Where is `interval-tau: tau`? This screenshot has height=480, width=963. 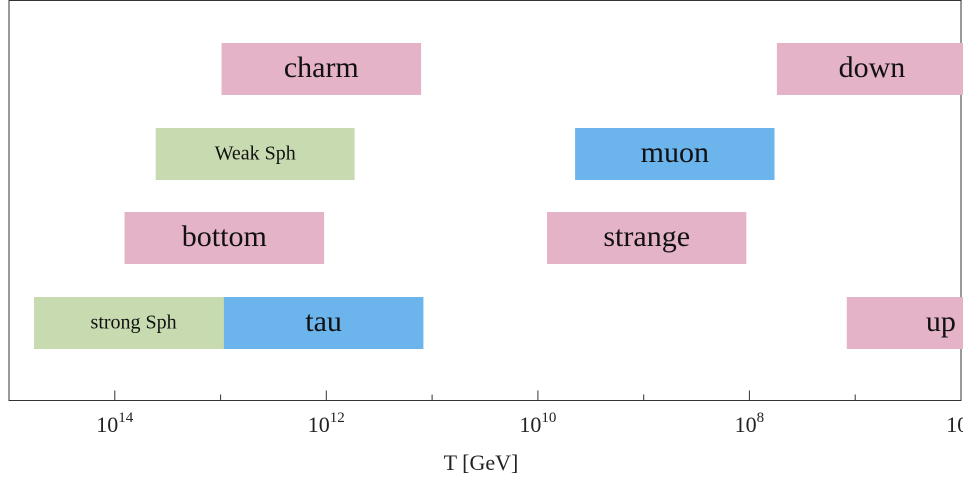
interval-tau: tau is located at coordinates (323, 323).